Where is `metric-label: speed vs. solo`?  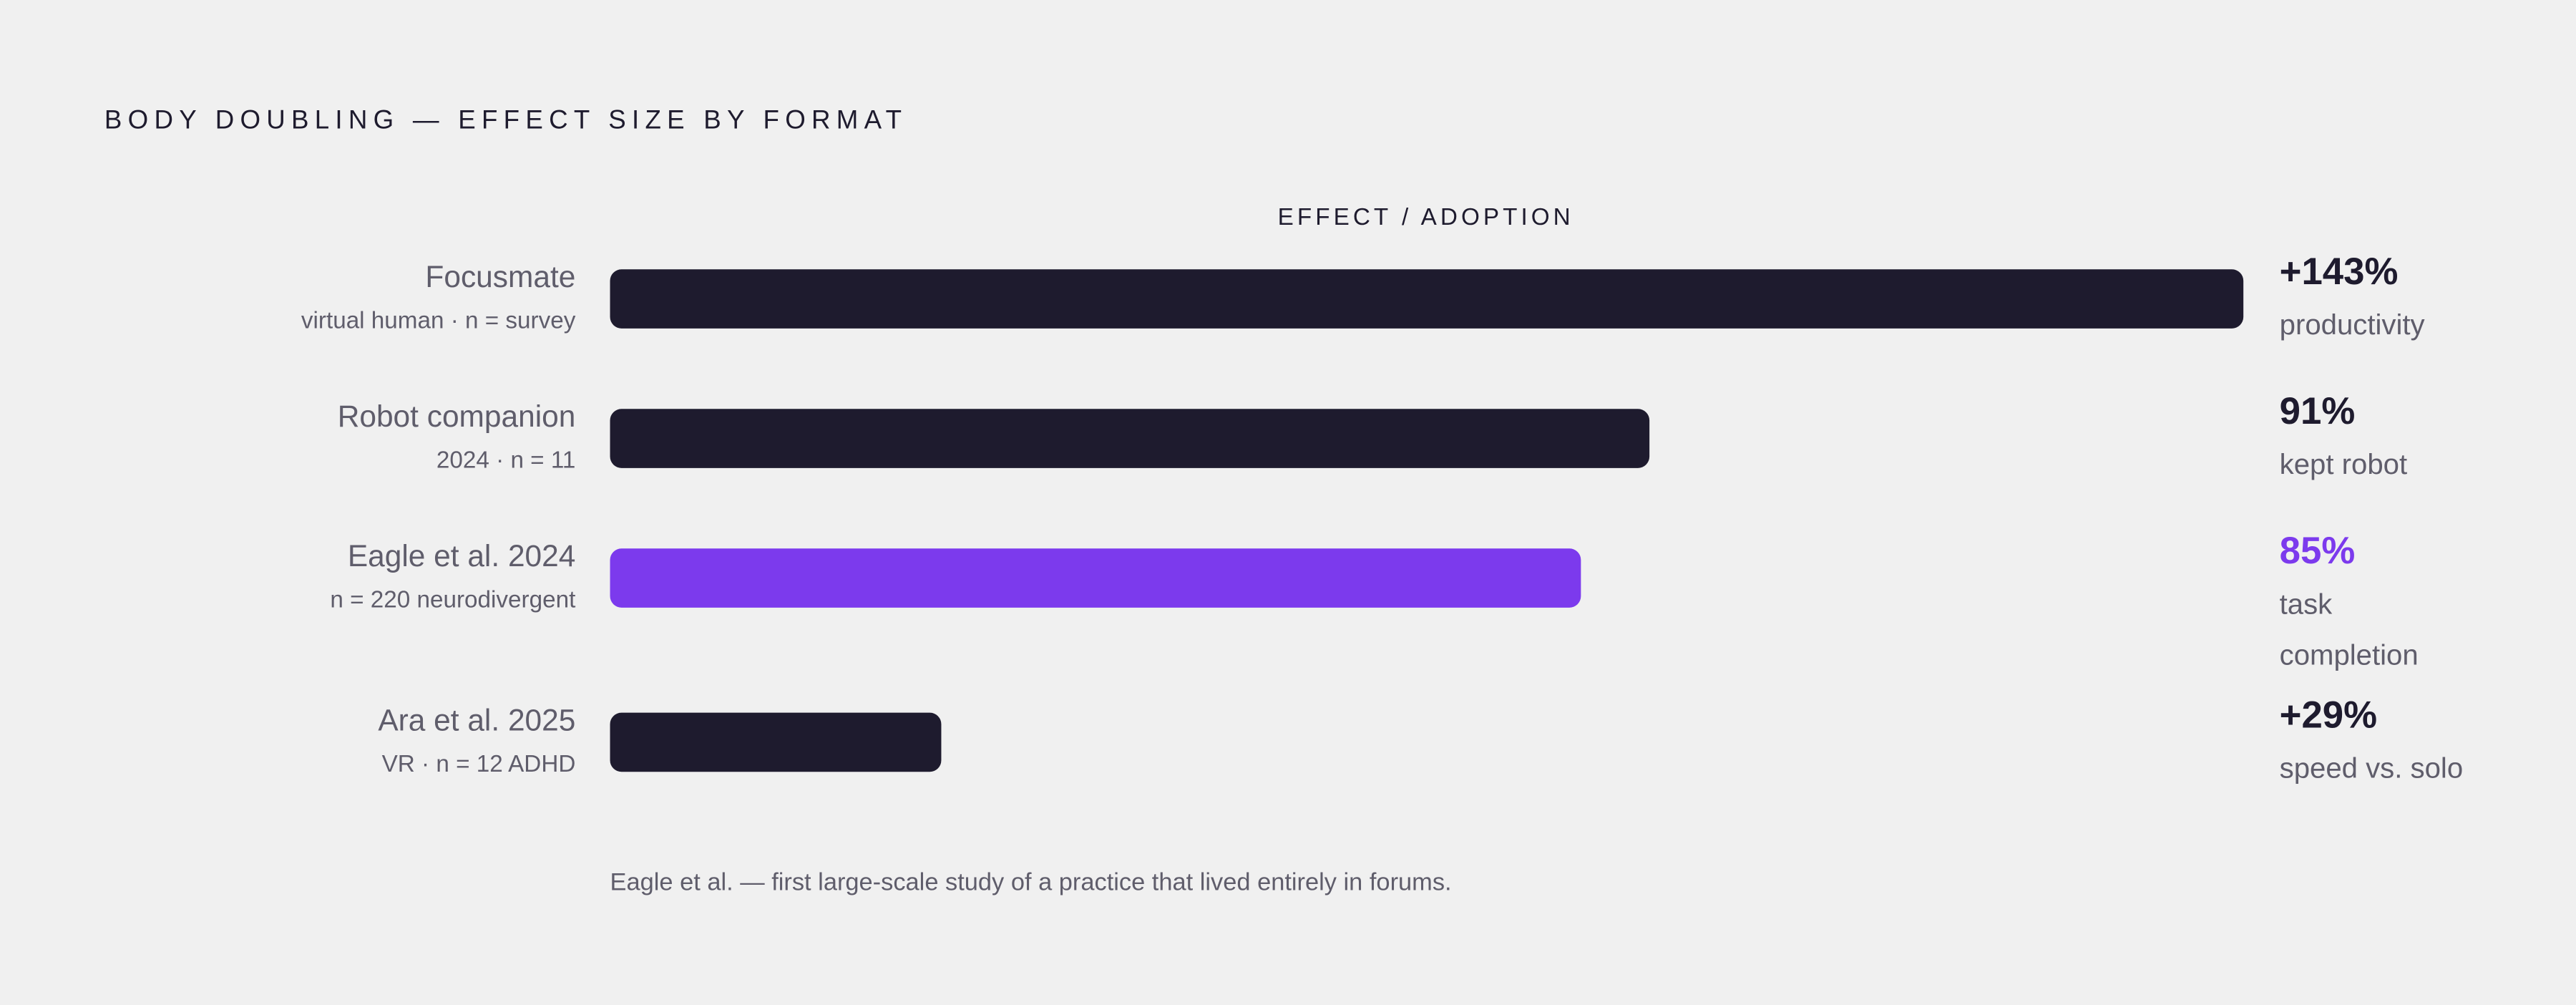
metric-label: speed vs. solo is located at coordinates (2372, 769).